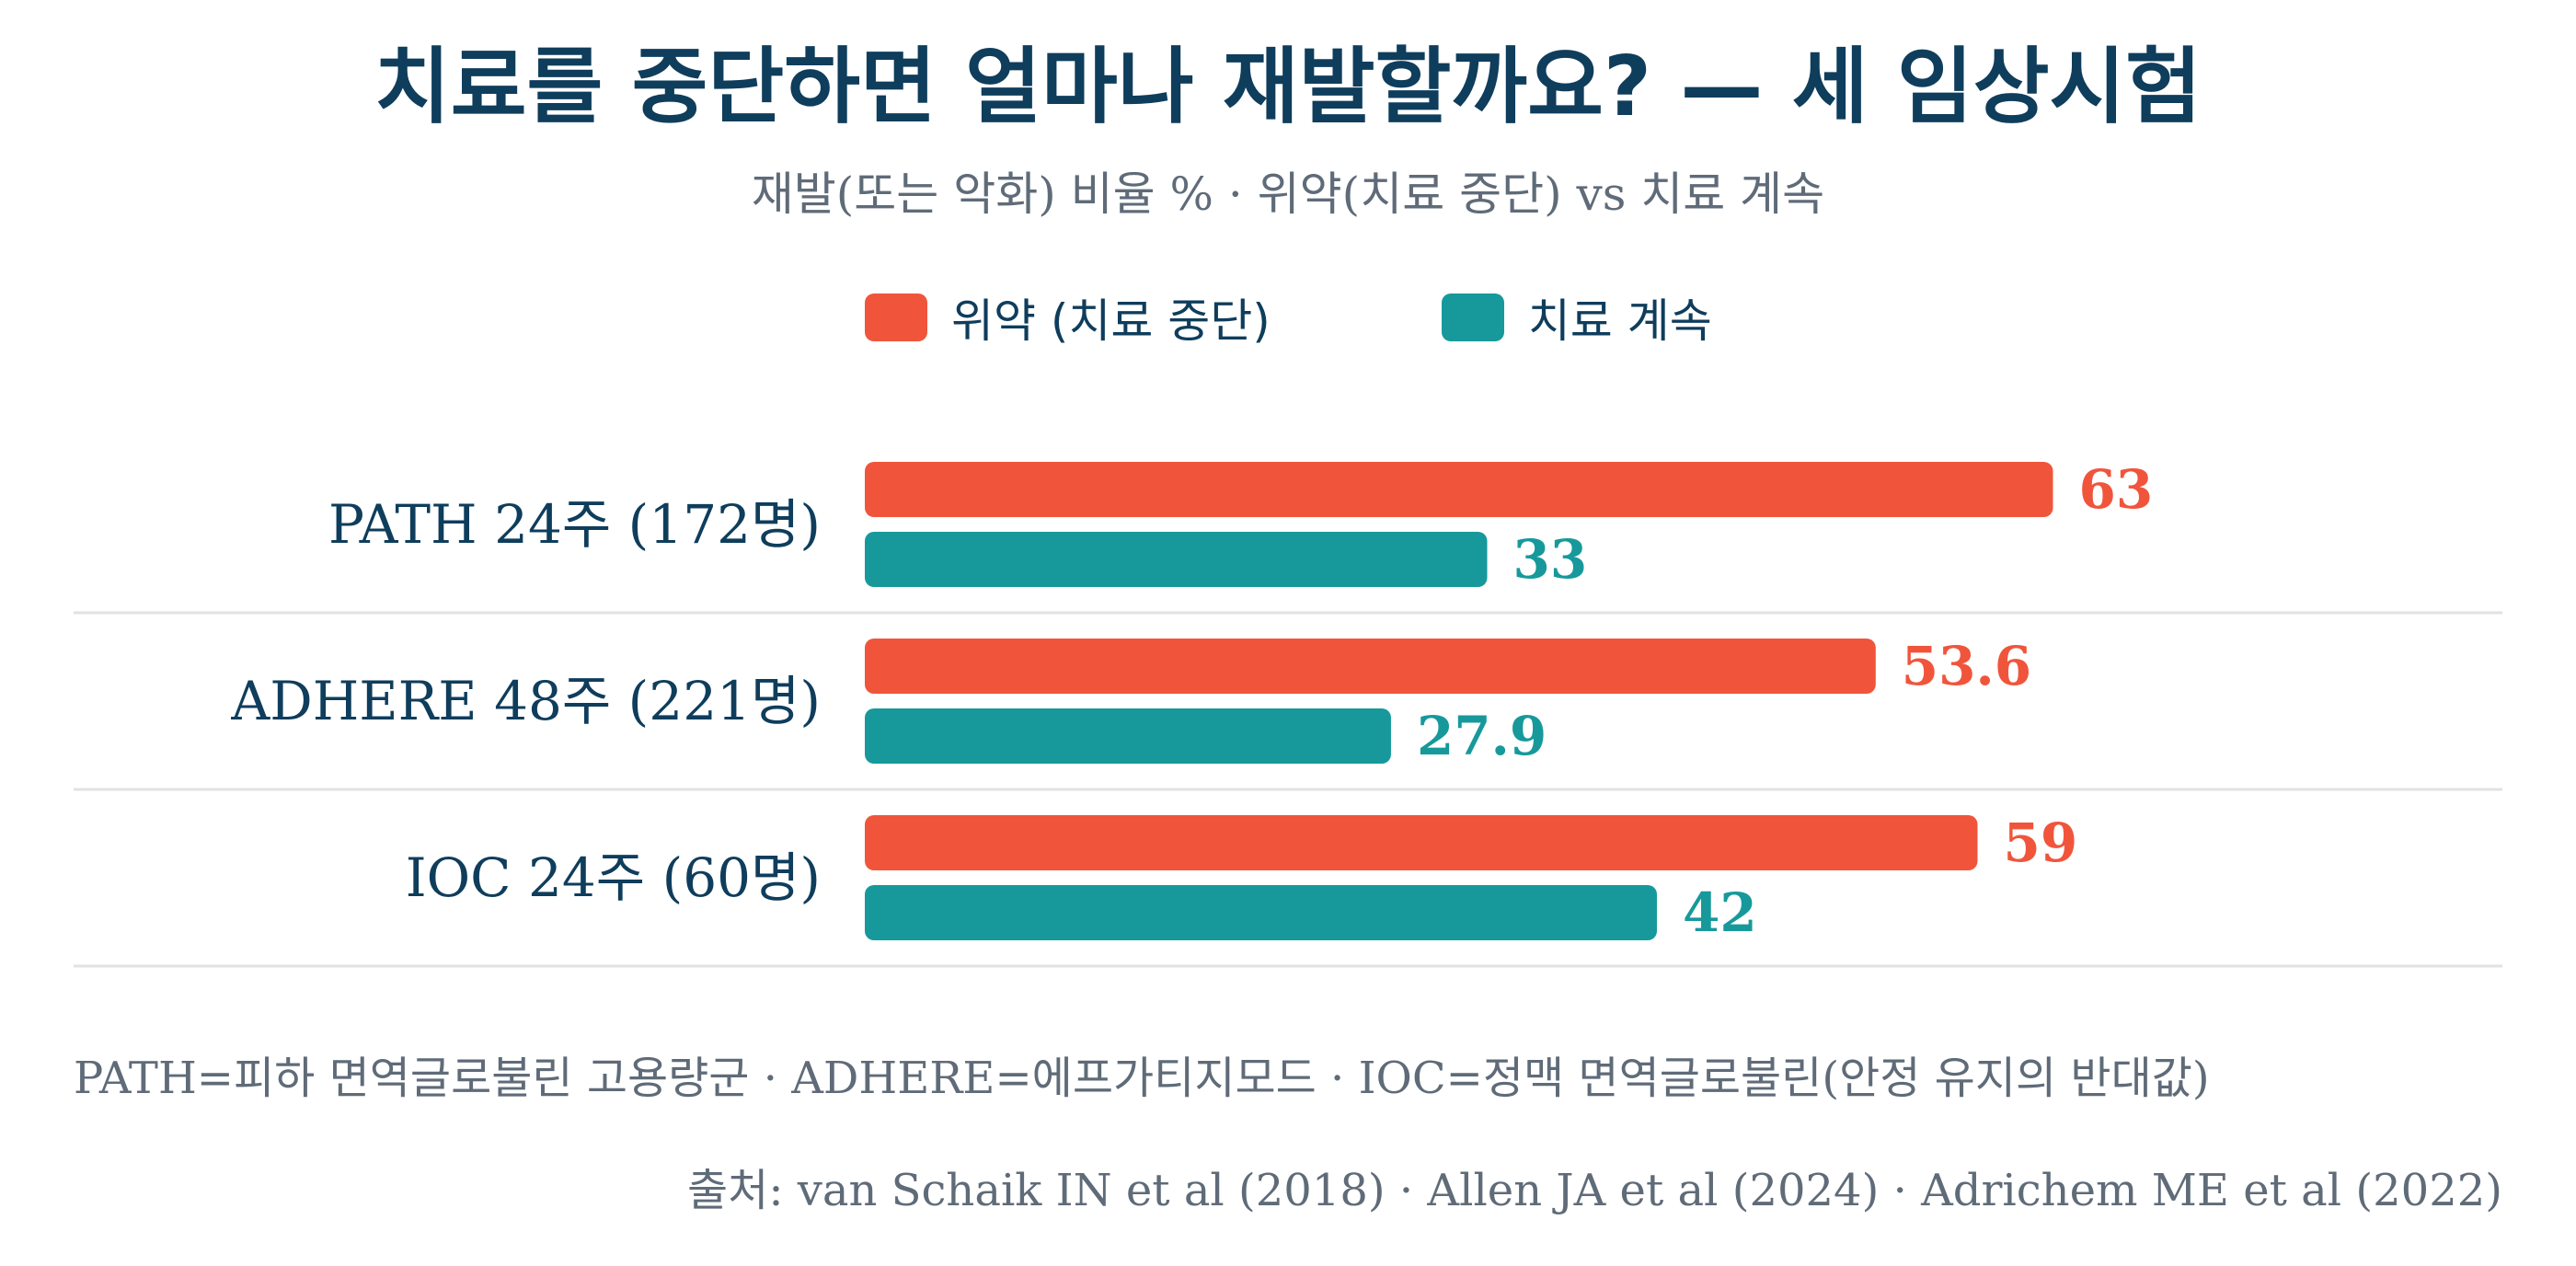 The image size is (2576, 1266). Describe the element at coordinates (1111, 321) in the screenshot. I see `legend-label-placebo: 위약 (치료 중단)` at that location.